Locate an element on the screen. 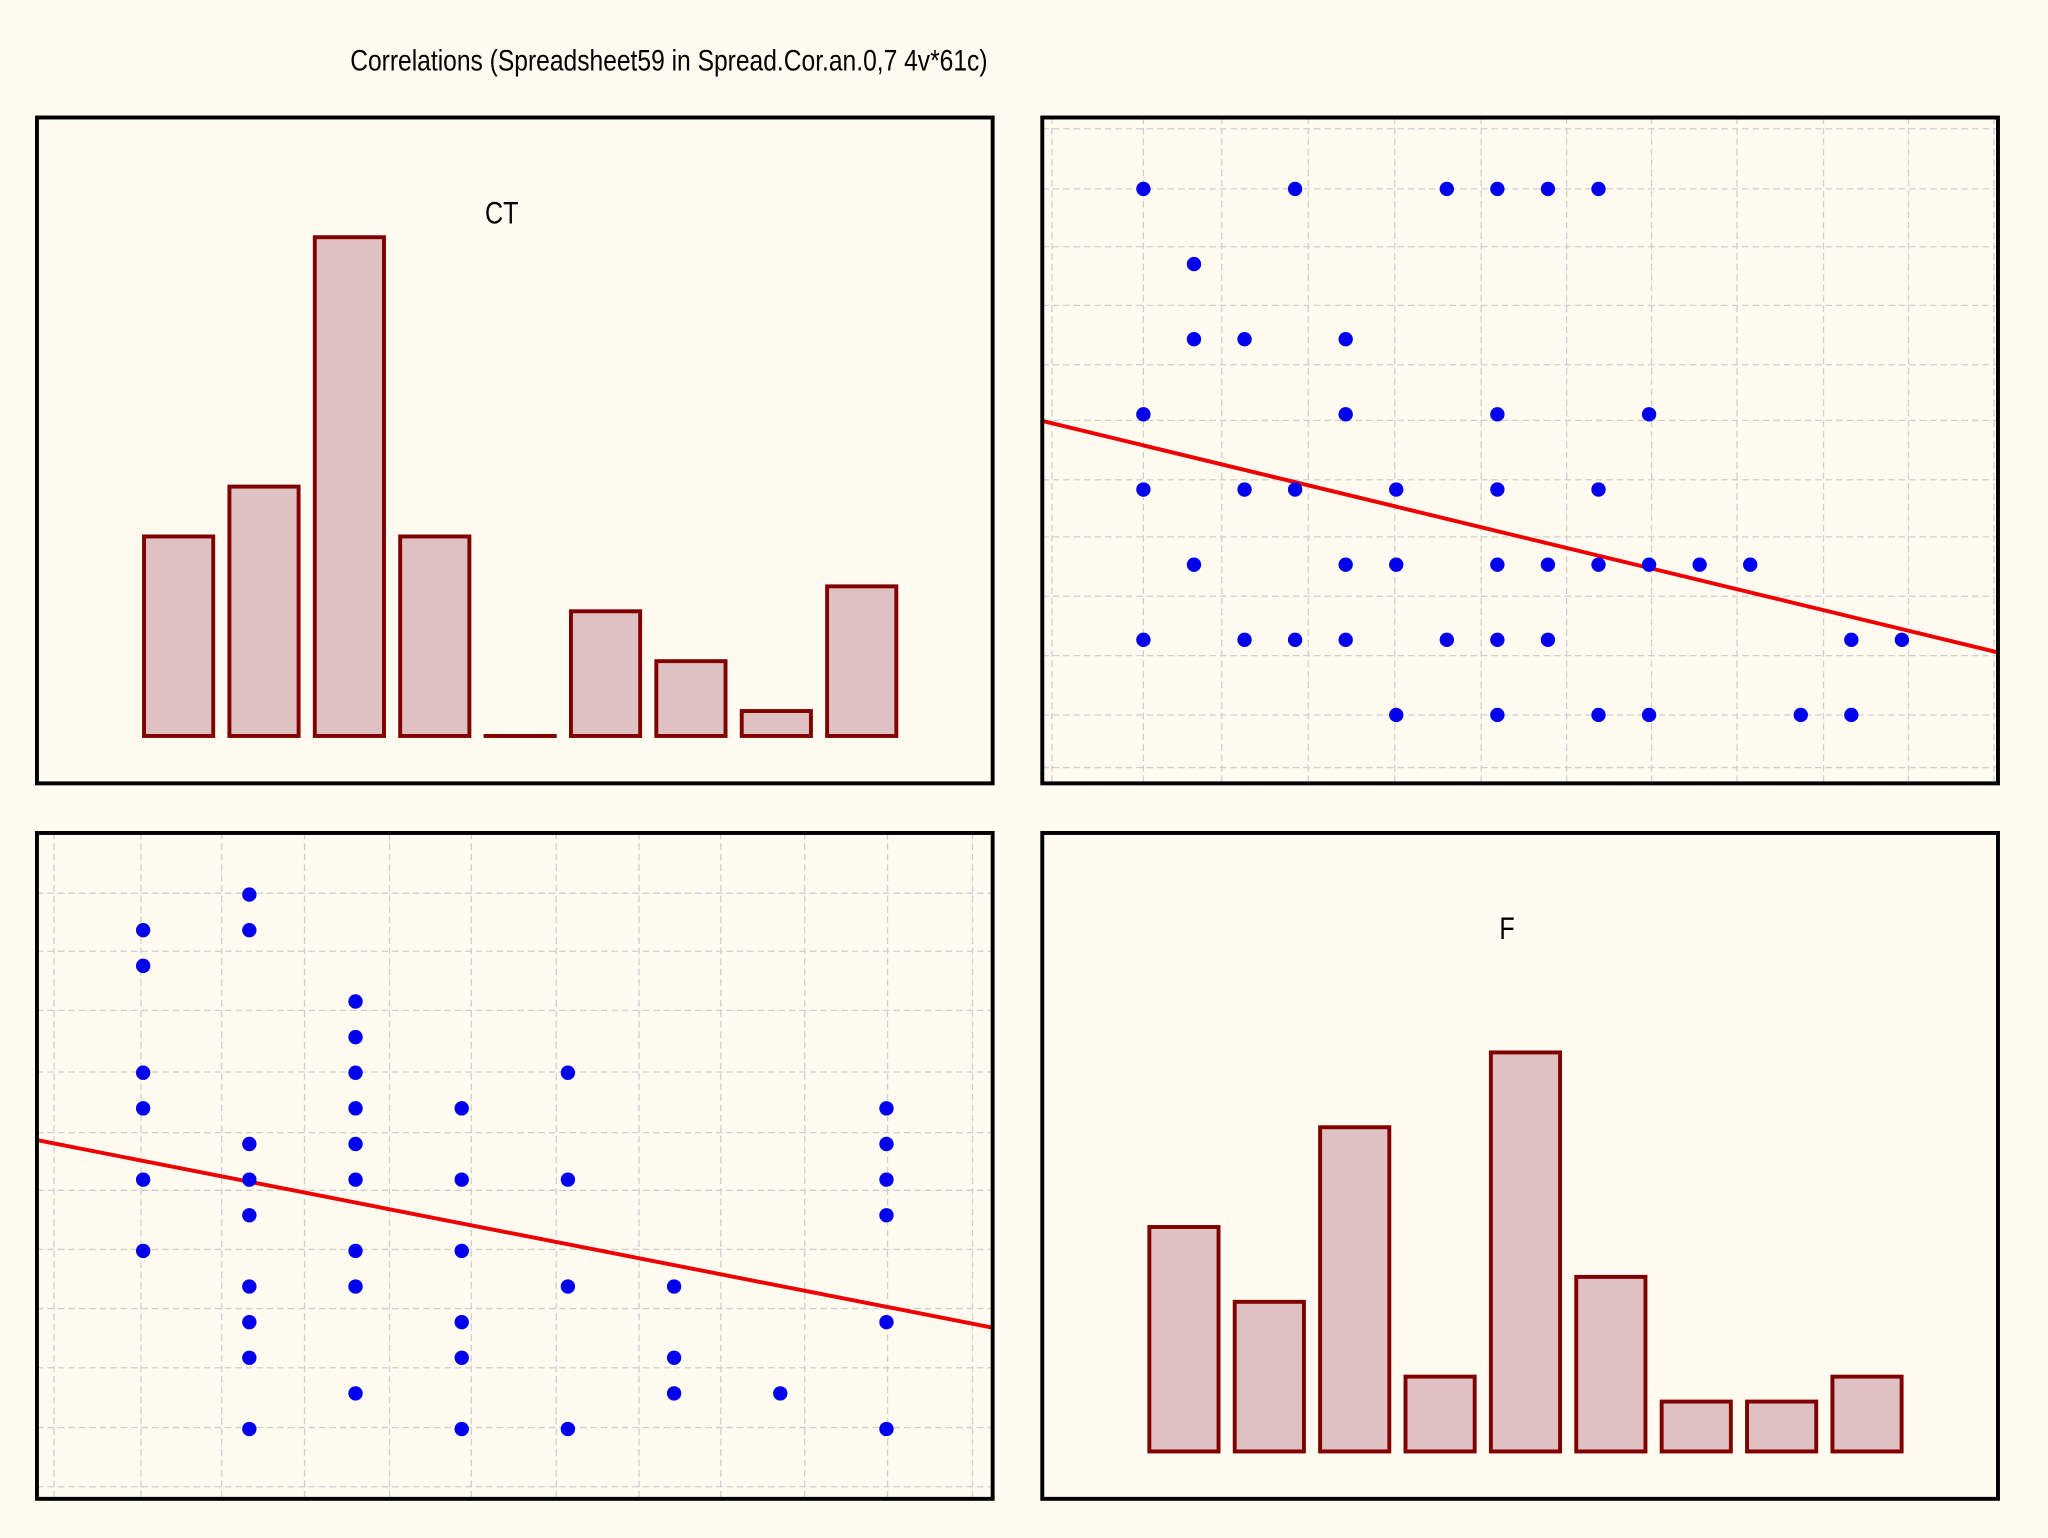 This screenshot has height=1538, width=2048. panel-title: F is located at coordinates (1506, 929).